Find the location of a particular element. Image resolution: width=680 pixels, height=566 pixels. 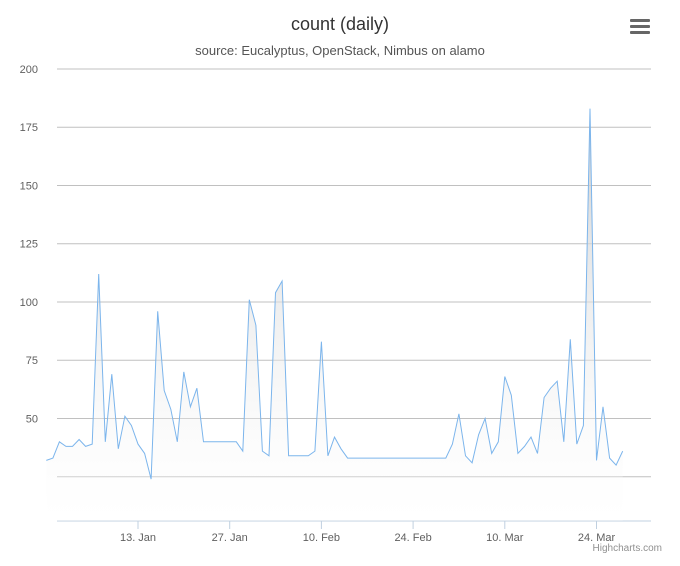

hamburger-menu-icon is located at coordinates (640, 28).